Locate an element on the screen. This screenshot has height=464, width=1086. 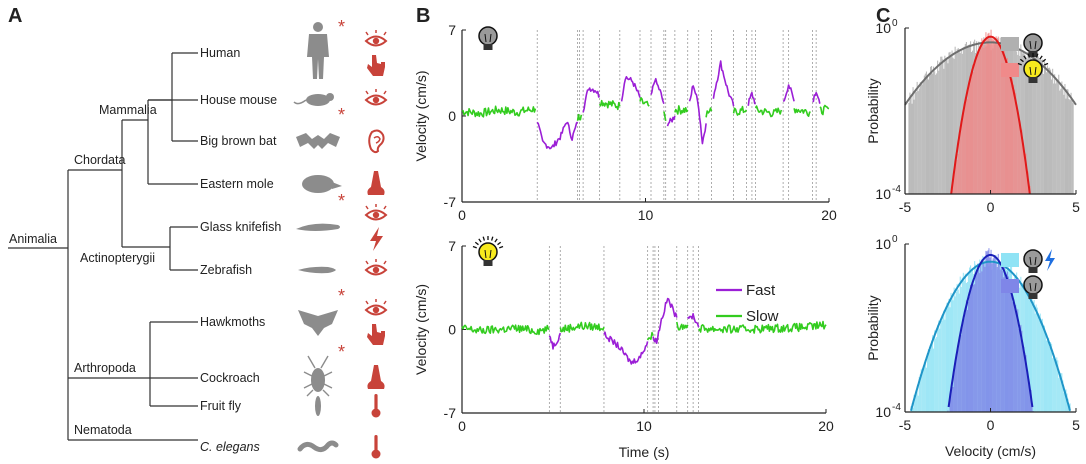
eye-lashes is located at coordinates (376, 207).